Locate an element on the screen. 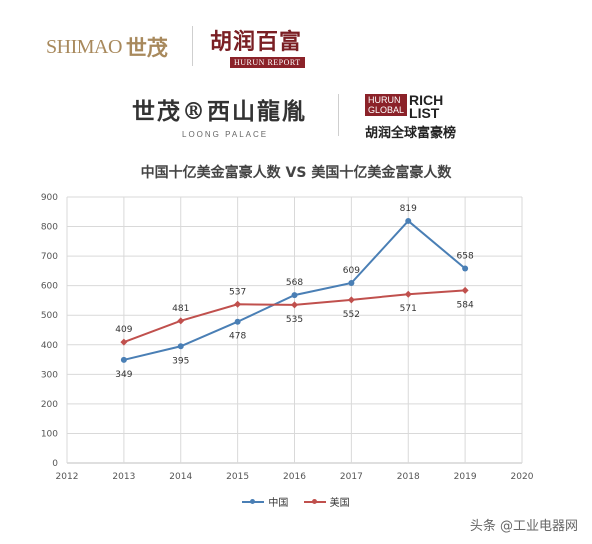  data-label: 819 is located at coordinates (408, 209).